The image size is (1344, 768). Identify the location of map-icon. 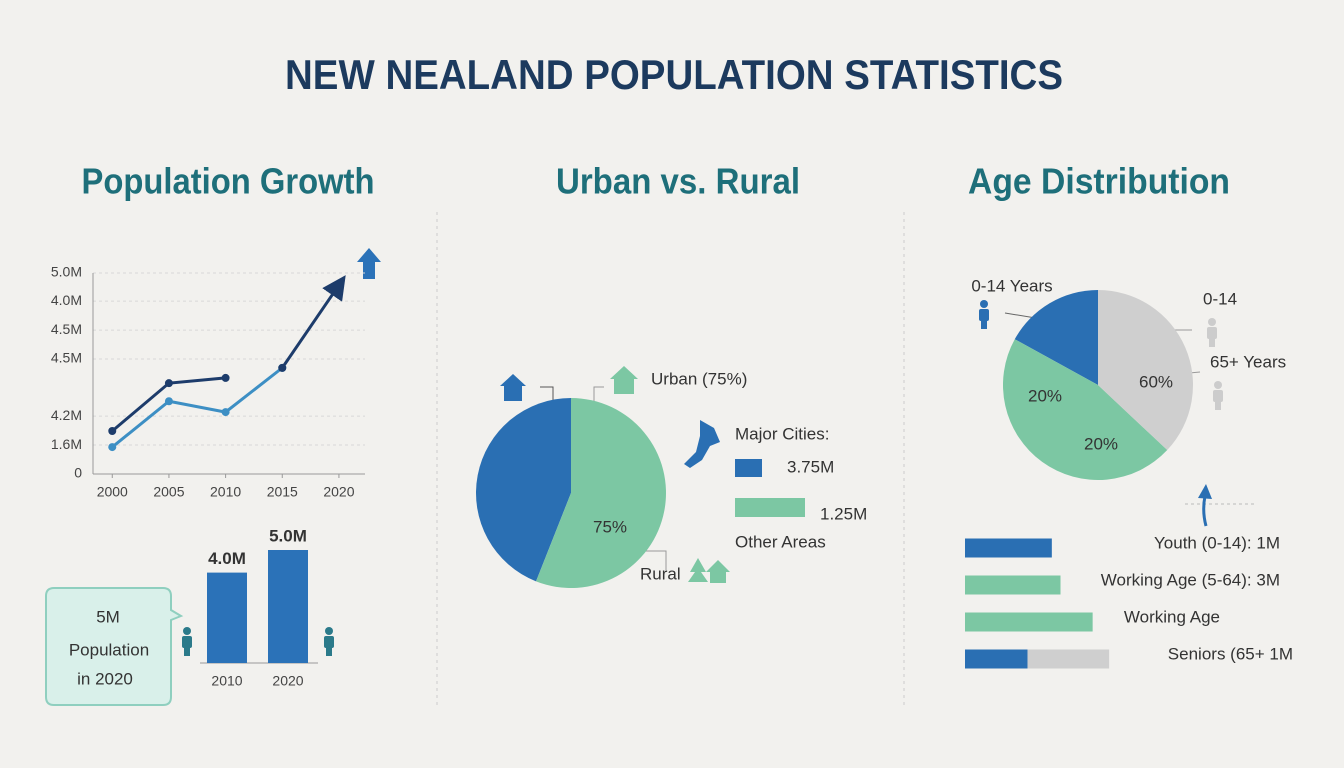
(702, 444).